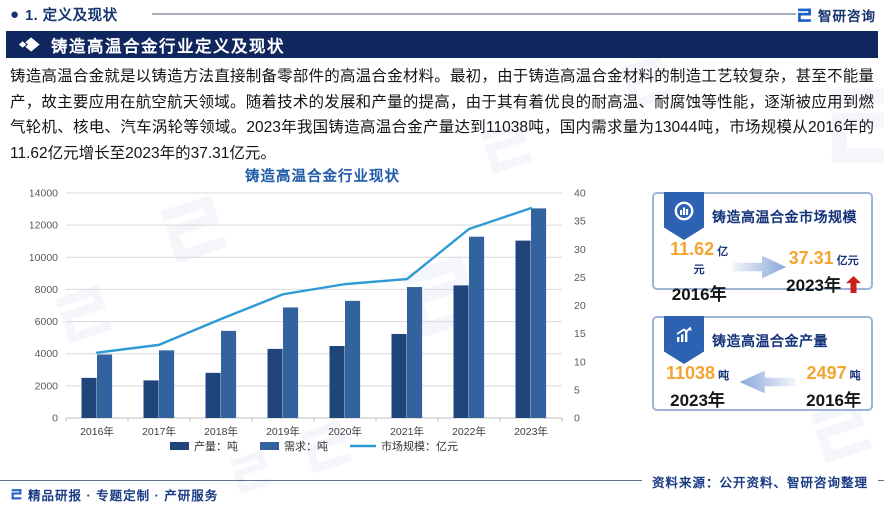  What do you see at coordinates (847, 16) in the screenshot?
I see `brand-name: 智研咨询` at bounding box center [847, 16].